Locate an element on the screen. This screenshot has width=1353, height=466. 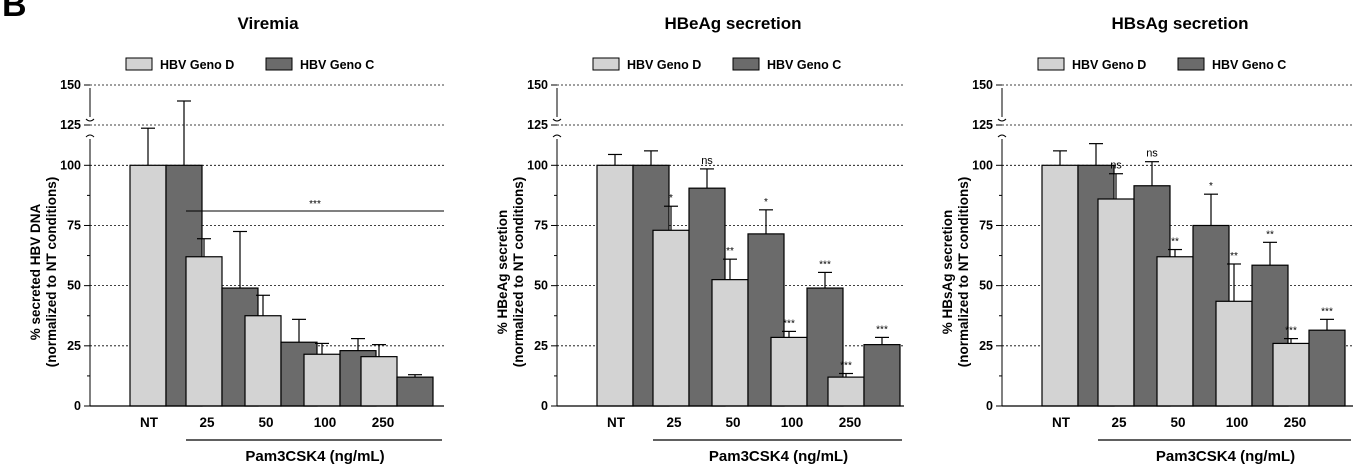
panel-letter: B is located at coordinates (14, 12).